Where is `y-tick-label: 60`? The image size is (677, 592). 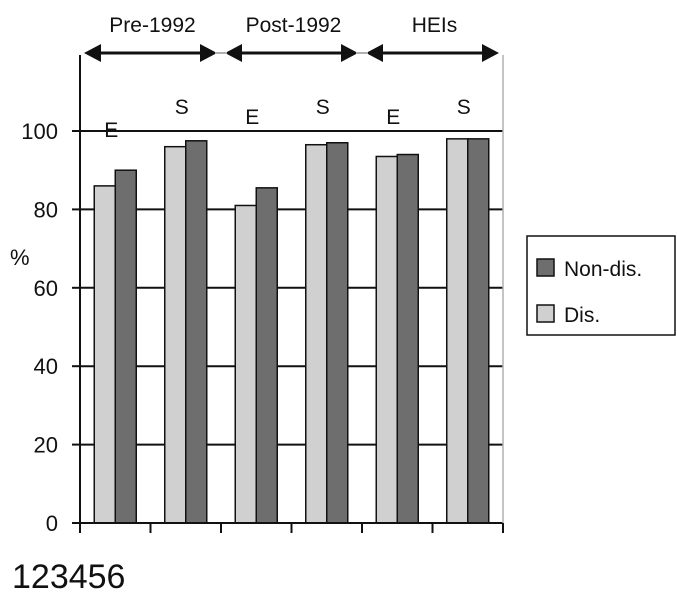
y-tick-label: 60 is located at coordinates (46, 288).